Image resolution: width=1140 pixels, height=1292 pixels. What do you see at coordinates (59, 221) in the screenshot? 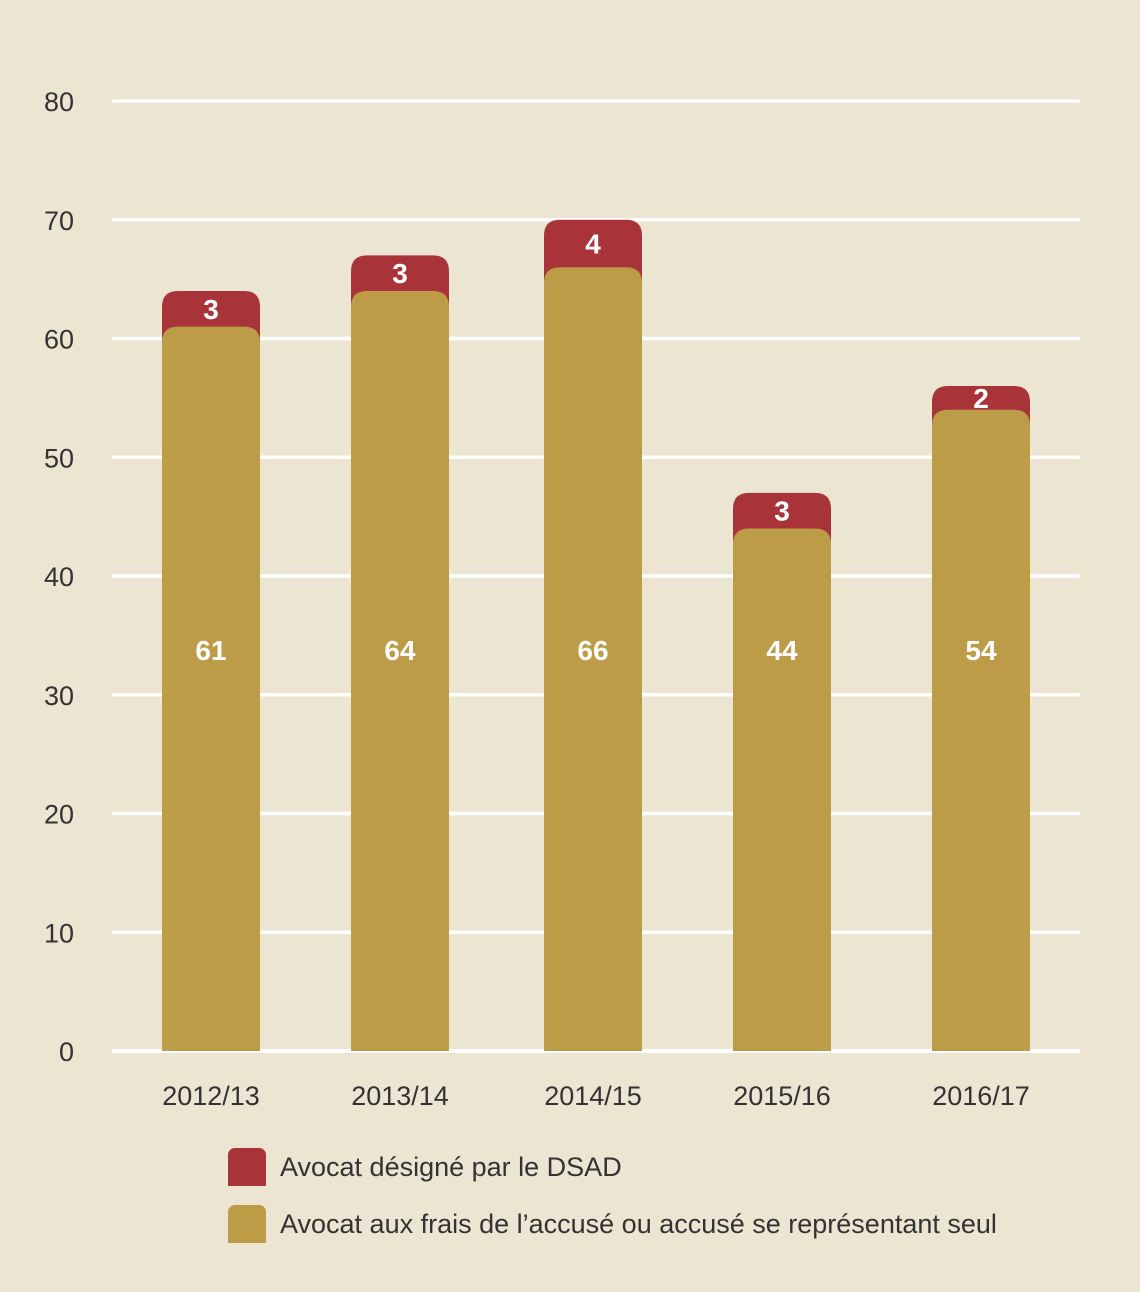
I see `y-tick-label: 70` at bounding box center [59, 221].